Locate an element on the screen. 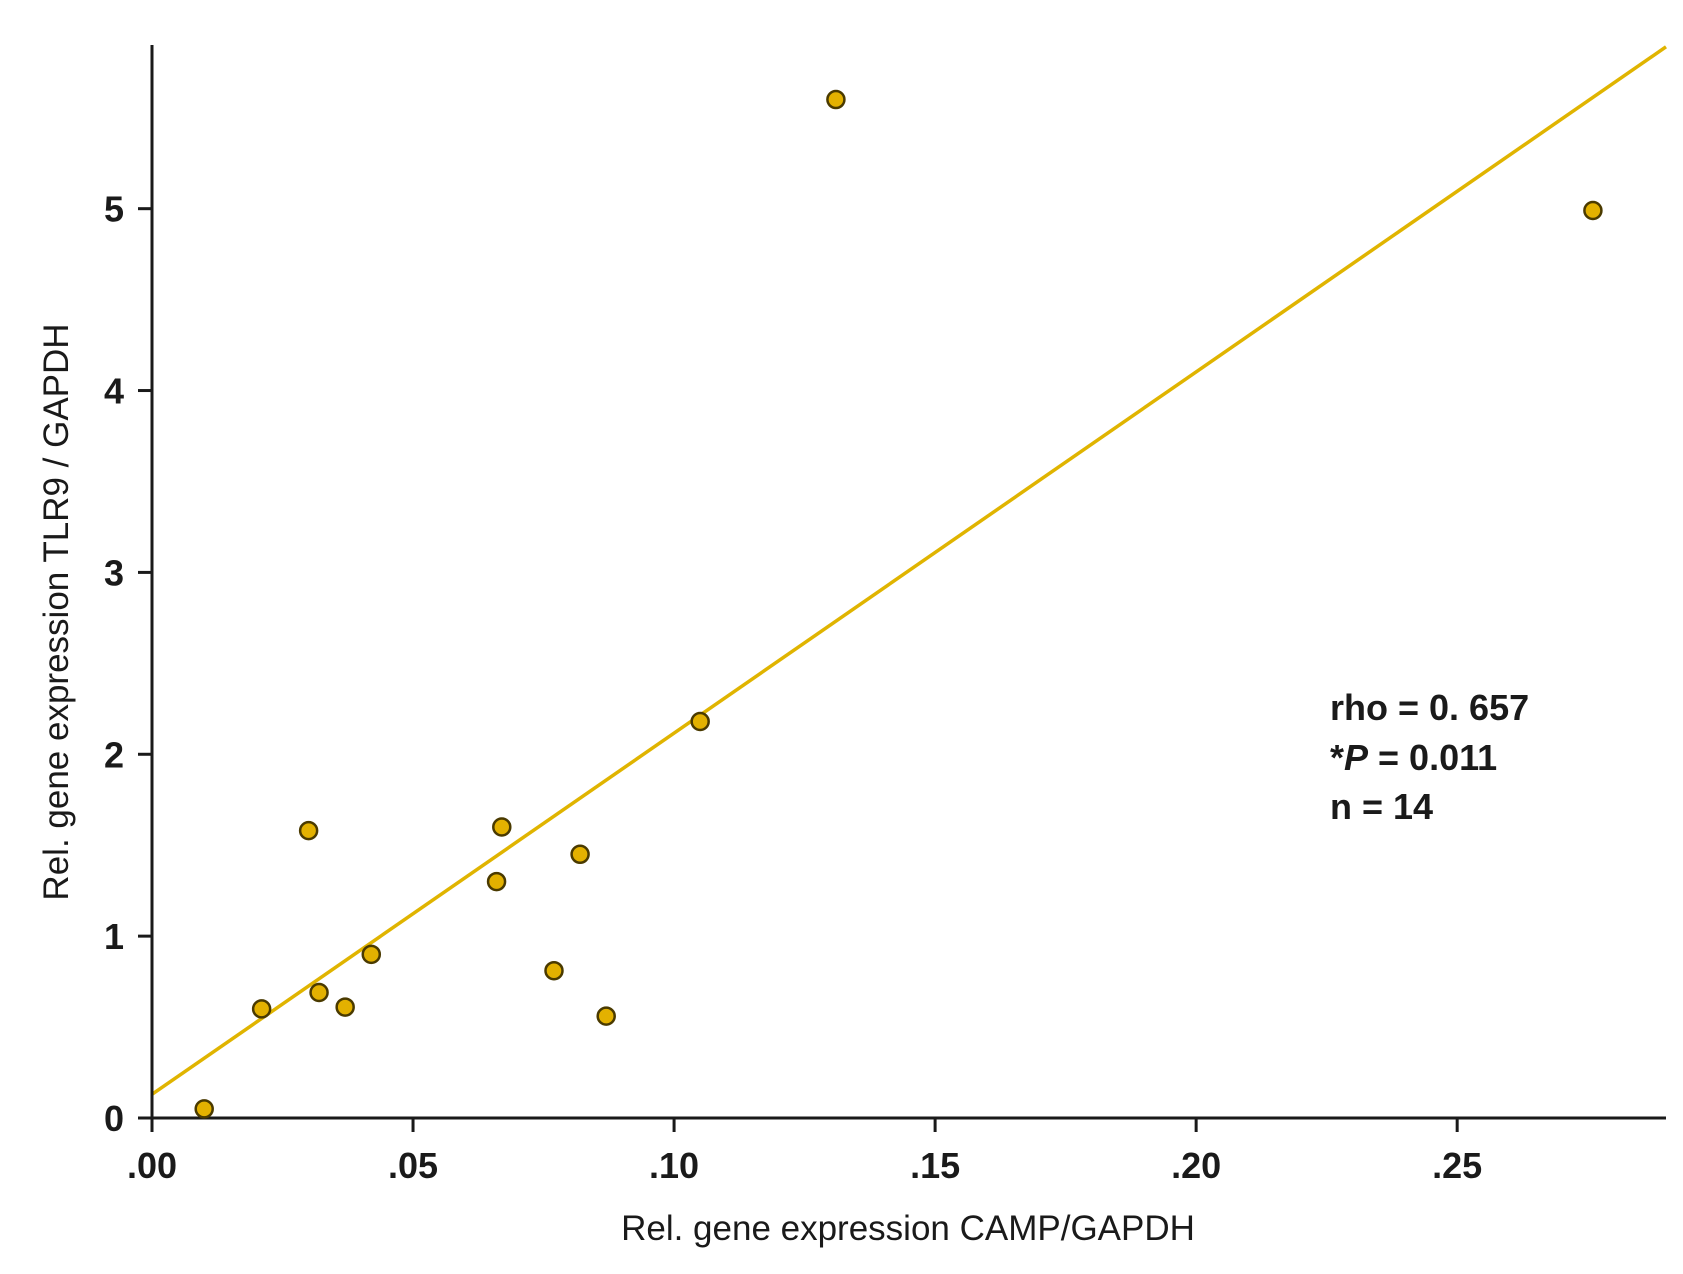 Image resolution: width=1683 pixels, height=1274 pixels. x-tick-label: .15 is located at coordinates (935, 1165).